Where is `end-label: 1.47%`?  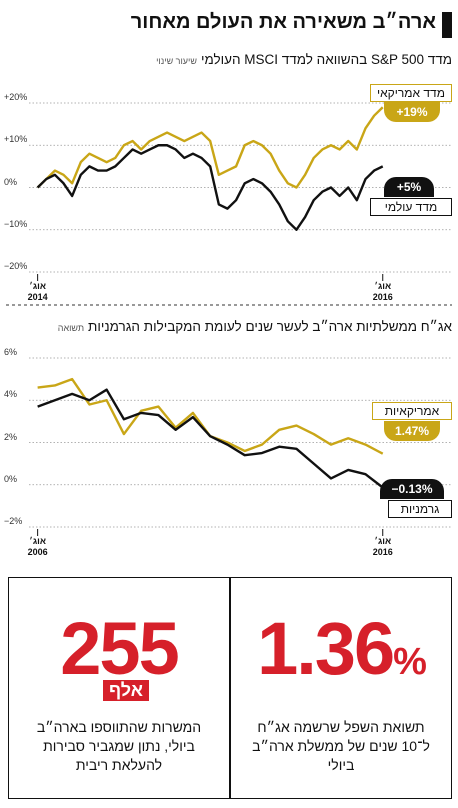
end-label: 1.47% is located at coordinates (412, 431).